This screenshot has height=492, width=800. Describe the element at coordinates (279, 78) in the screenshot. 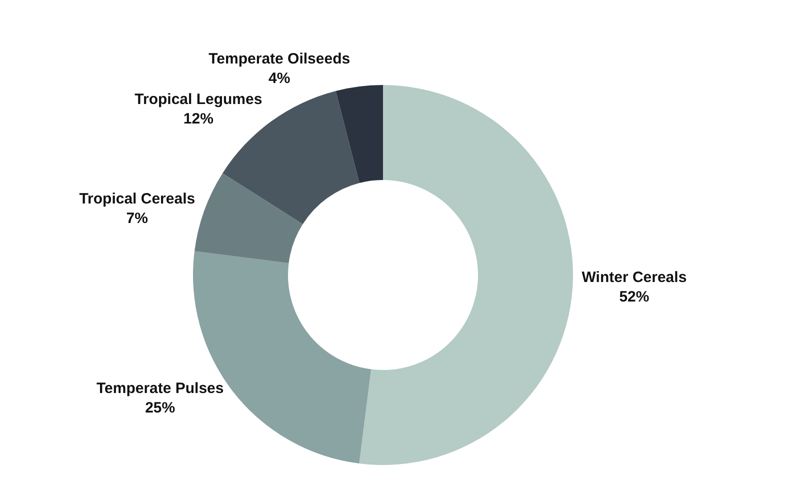

I see `data-label: 4%` at that location.